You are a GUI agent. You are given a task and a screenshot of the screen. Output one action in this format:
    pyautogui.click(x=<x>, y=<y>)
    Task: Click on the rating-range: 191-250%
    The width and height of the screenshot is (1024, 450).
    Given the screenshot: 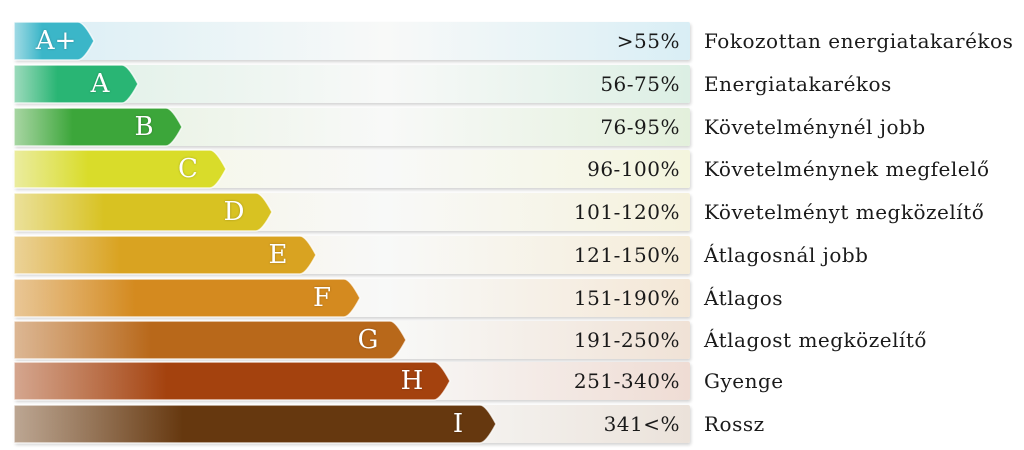 What is the action you would take?
    pyautogui.click(x=626, y=340)
    